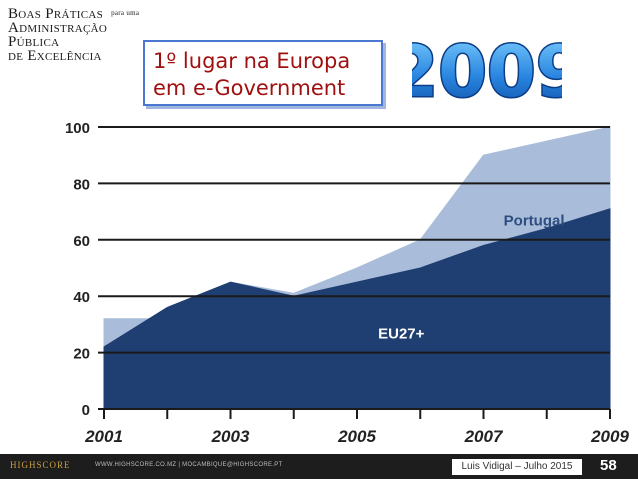  I want to click on callout-line1: 1º lugar na Europa, so click(252, 61).